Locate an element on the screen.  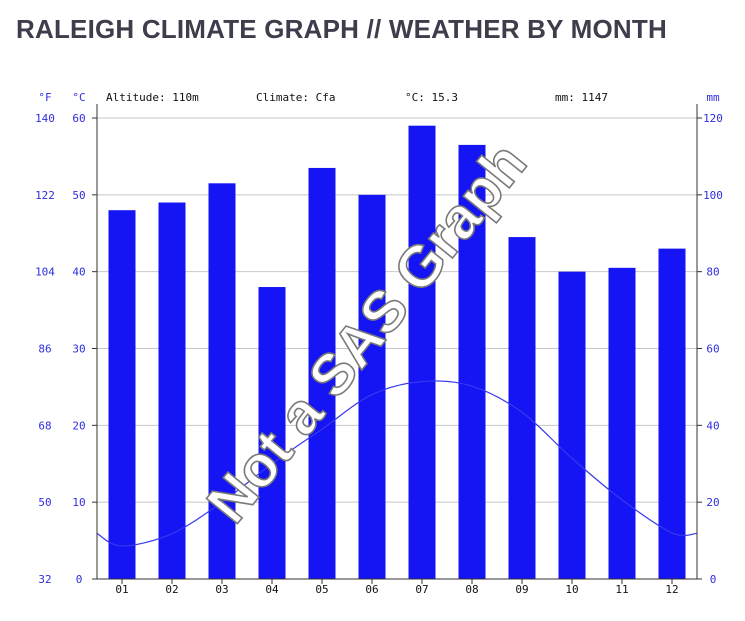
mm-tick-label: 100 is located at coordinates (713, 195).